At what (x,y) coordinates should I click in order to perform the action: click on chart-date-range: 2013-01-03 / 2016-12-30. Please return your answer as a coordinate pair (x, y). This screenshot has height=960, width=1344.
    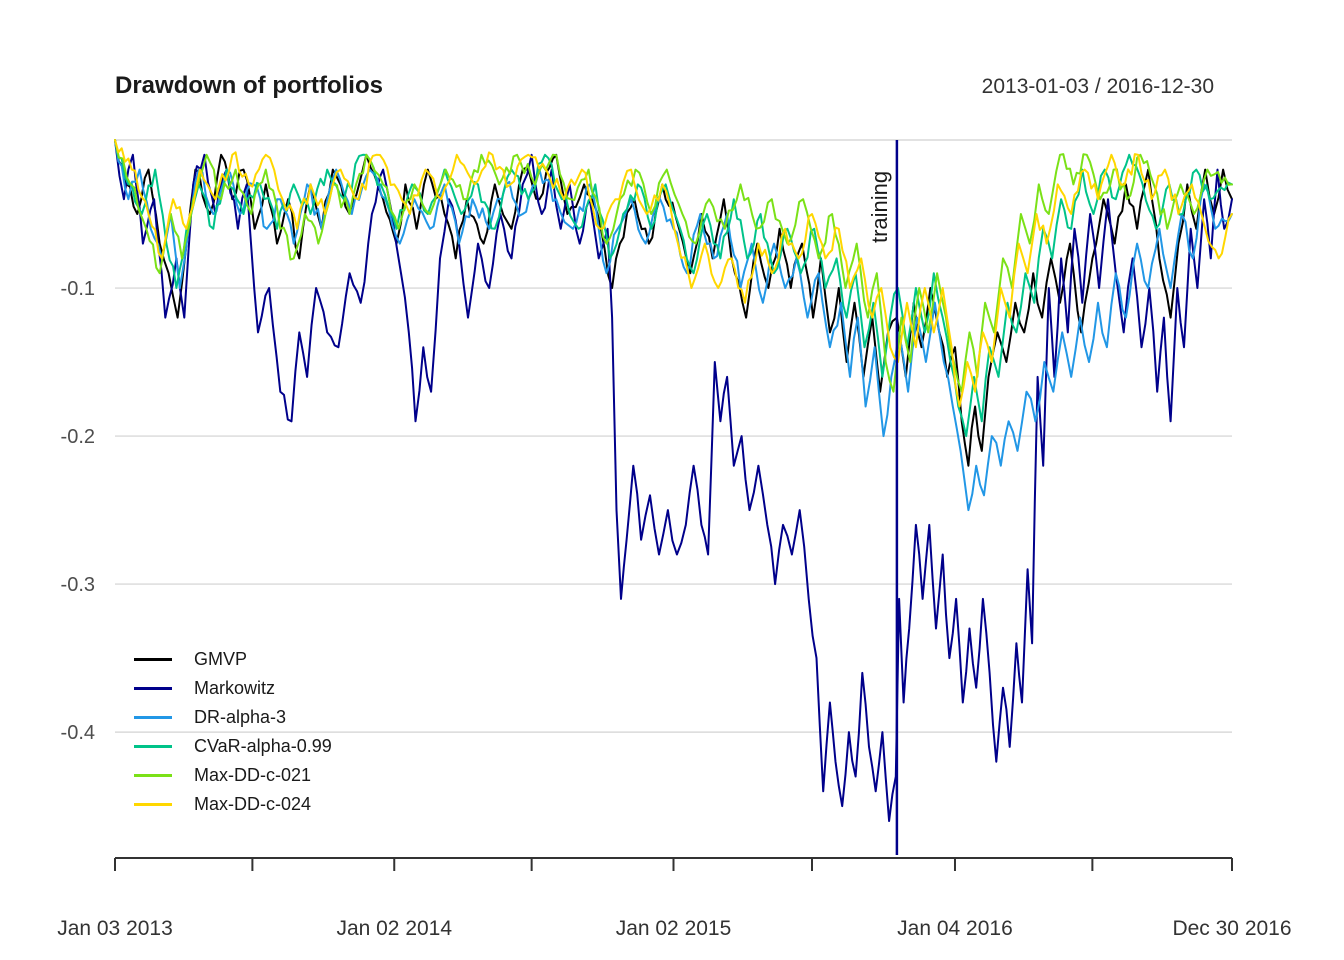
    Looking at the image, I should click on (1097, 86).